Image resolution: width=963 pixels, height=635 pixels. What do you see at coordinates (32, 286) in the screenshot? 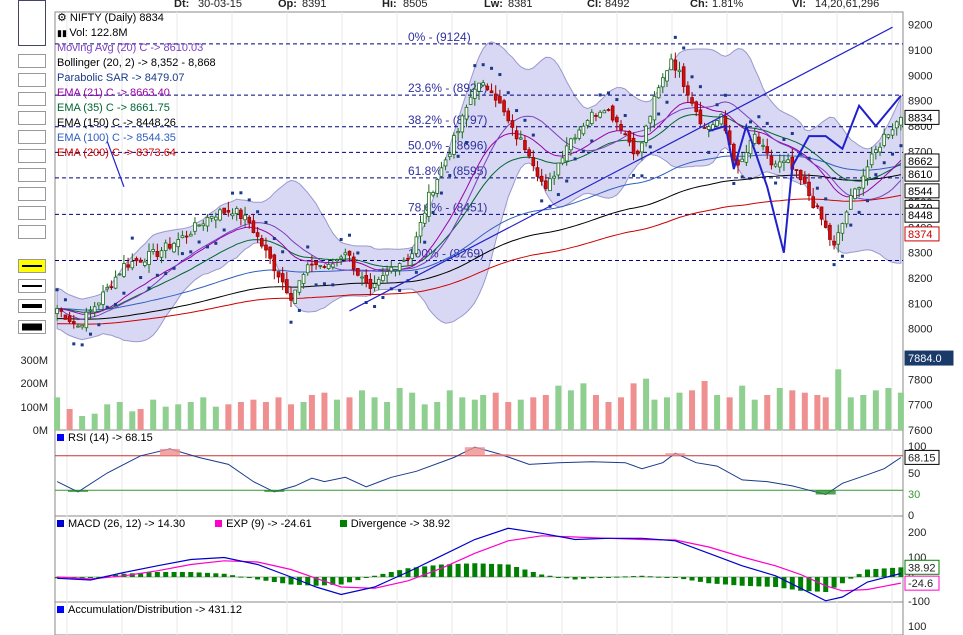
I see `line-style-thin` at bounding box center [32, 286].